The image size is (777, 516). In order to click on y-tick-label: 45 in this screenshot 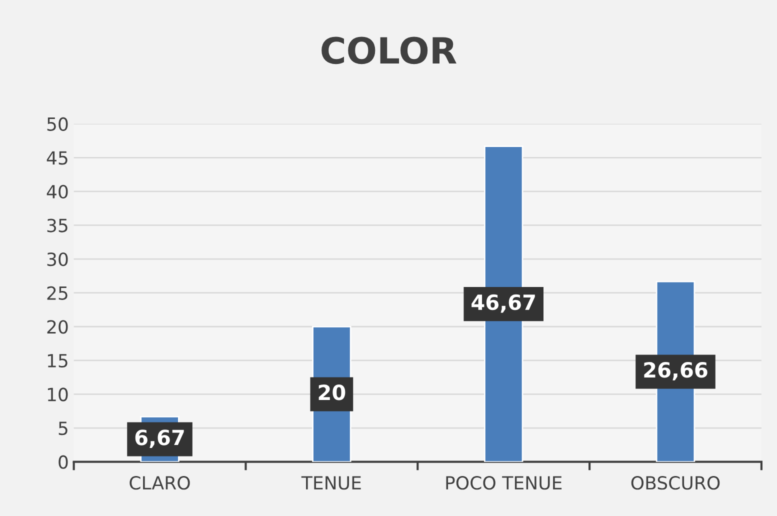, I will do `click(57, 158)`.